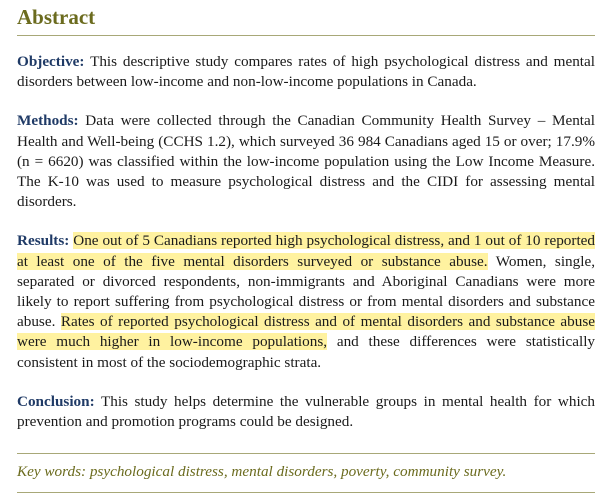 This screenshot has width=601, height=493. What do you see at coordinates (51, 61) in the screenshot?
I see `objective-label: Objective:` at bounding box center [51, 61].